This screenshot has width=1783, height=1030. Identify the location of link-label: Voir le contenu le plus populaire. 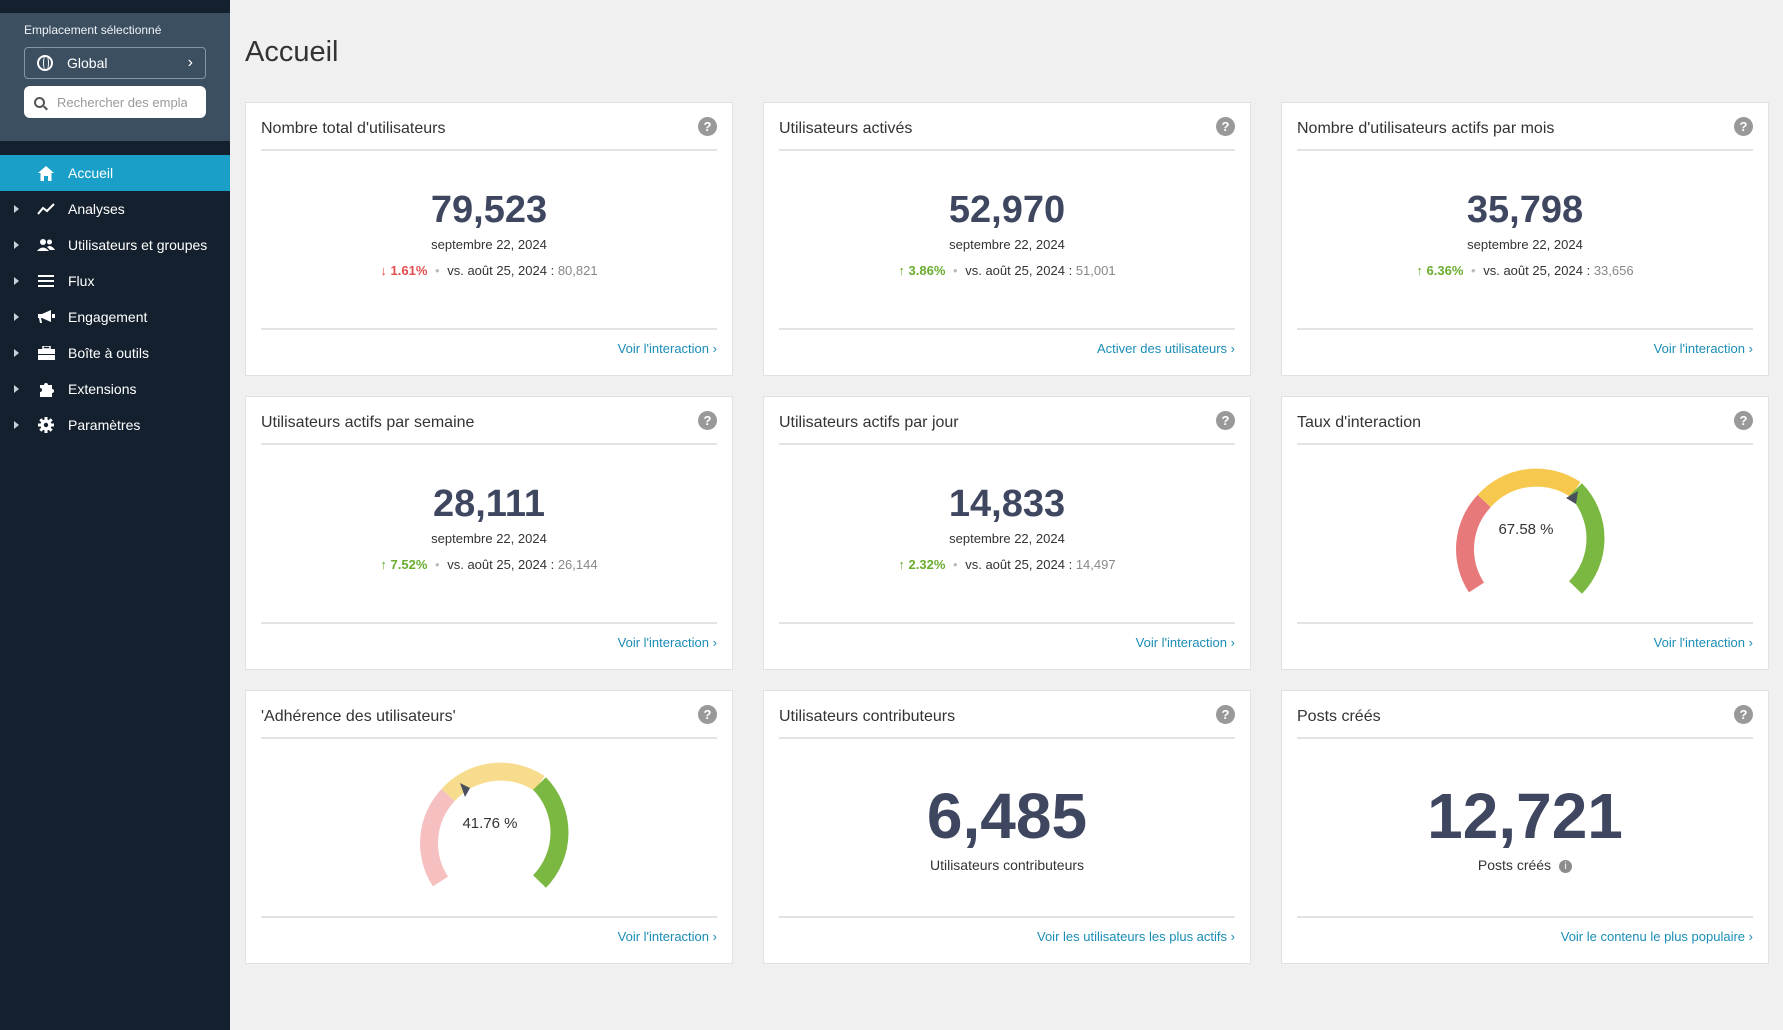
(1653, 936).